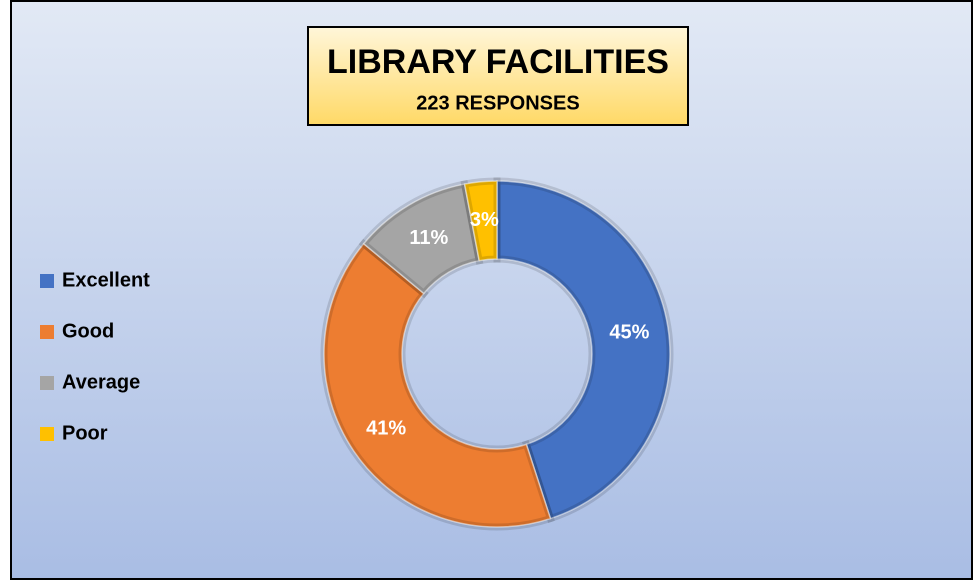  I want to click on legend-label: Excellent, so click(106, 280).